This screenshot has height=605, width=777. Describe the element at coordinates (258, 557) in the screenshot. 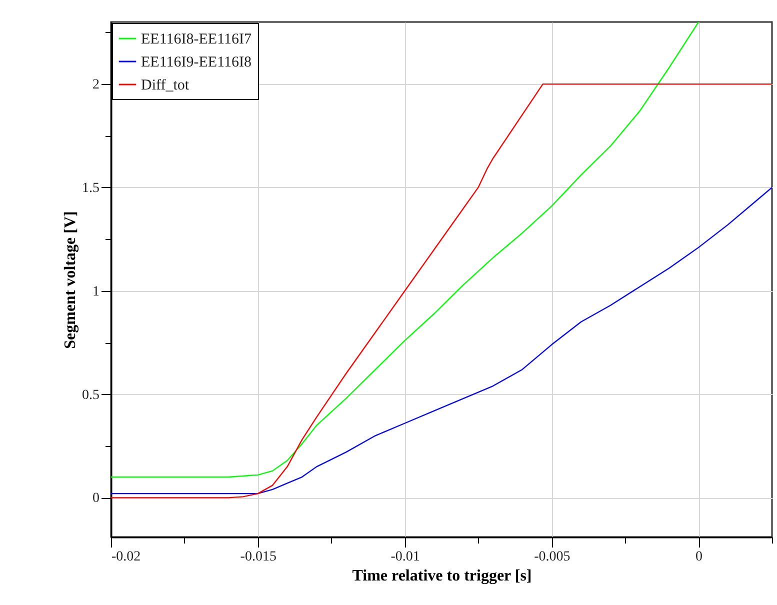

I see `x-tick-label: -0.015` at that location.